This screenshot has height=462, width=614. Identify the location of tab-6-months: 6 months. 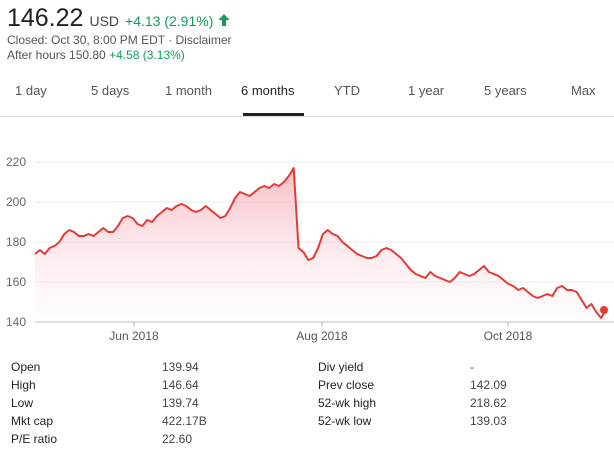
(268, 90).